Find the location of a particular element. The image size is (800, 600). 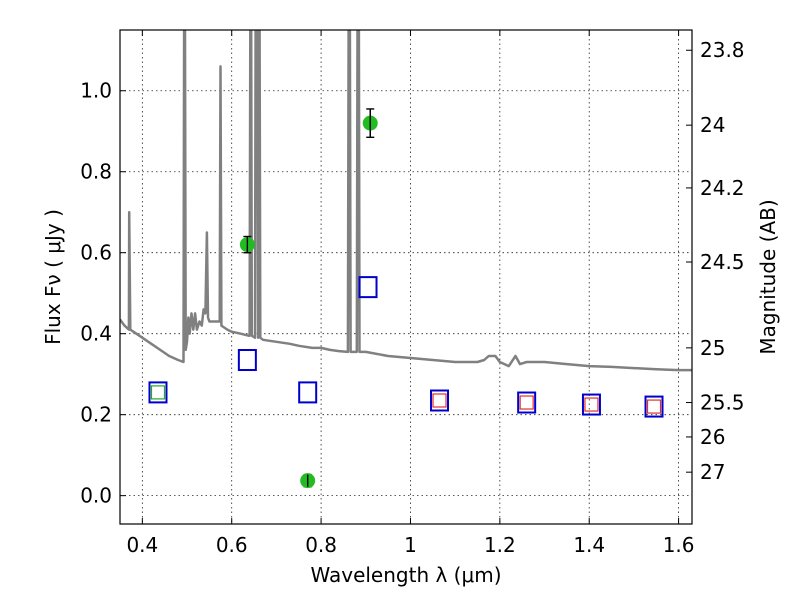

y-tick-label: 0.4 is located at coordinates (96, 334).